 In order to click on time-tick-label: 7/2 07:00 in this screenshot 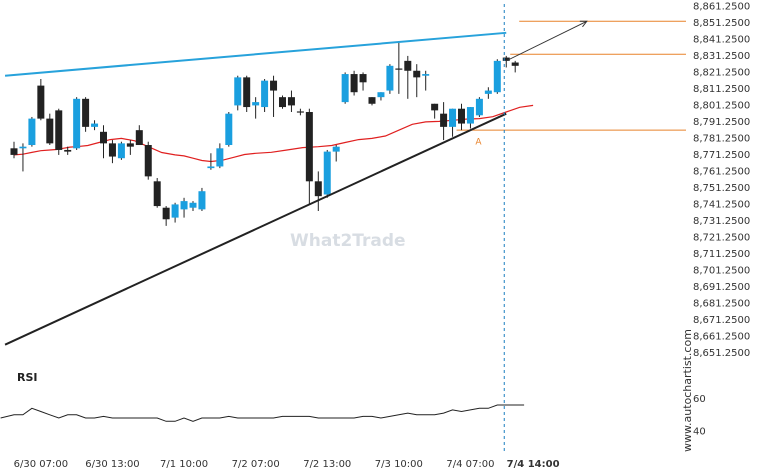, I will do `click(256, 464)`.